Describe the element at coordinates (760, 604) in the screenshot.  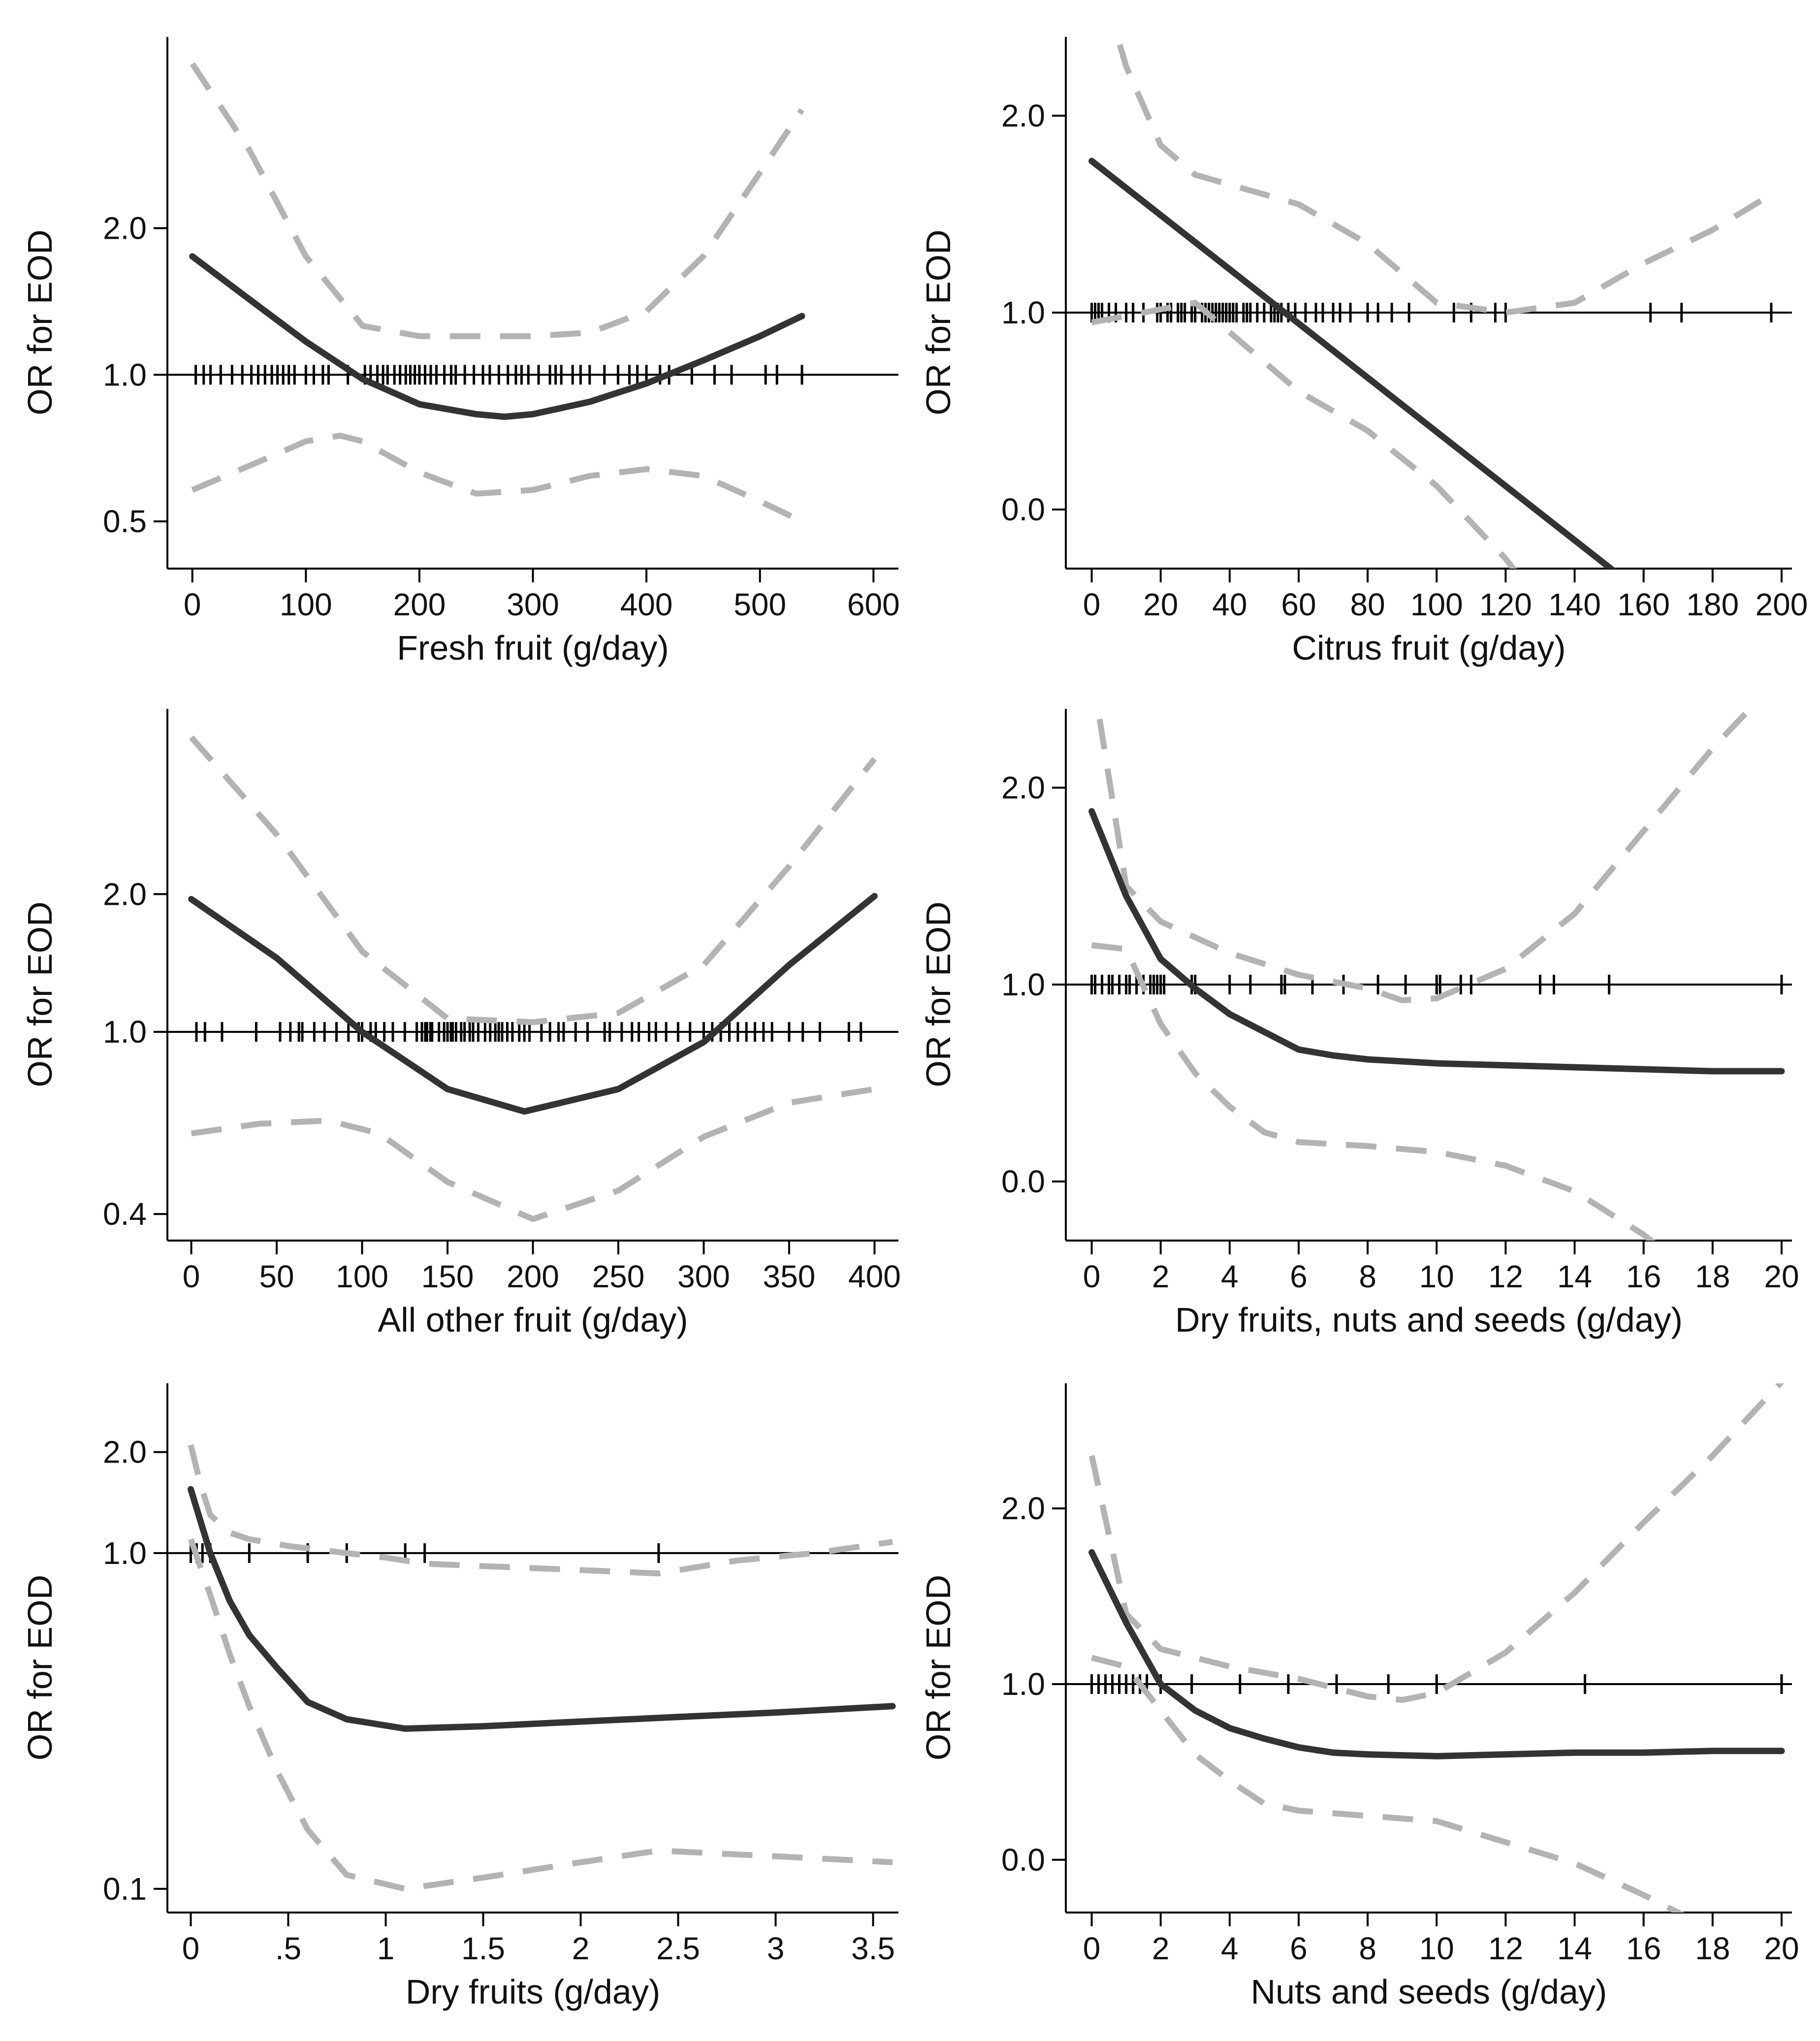
I see `x-tick-label: 500` at that location.